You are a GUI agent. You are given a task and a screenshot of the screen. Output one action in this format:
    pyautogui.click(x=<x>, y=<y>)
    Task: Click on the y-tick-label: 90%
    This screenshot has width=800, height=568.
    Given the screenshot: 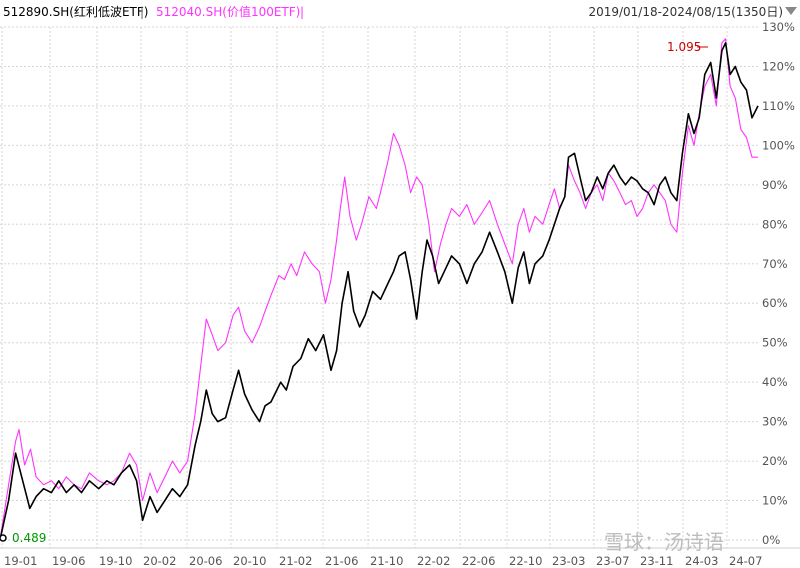 What is the action you would take?
    pyautogui.click(x=775, y=185)
    